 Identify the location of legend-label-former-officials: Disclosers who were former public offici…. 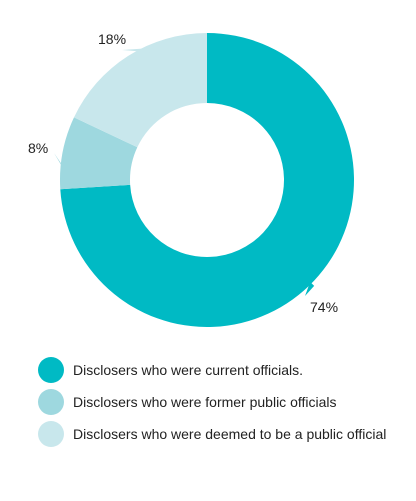
(205, 402).